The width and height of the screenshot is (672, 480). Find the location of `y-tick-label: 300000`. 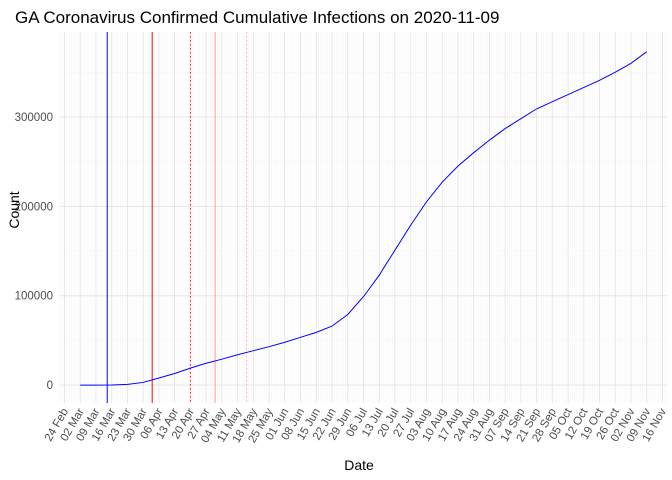

y-tick-label: 300000 is located at coordinates (34, 118).